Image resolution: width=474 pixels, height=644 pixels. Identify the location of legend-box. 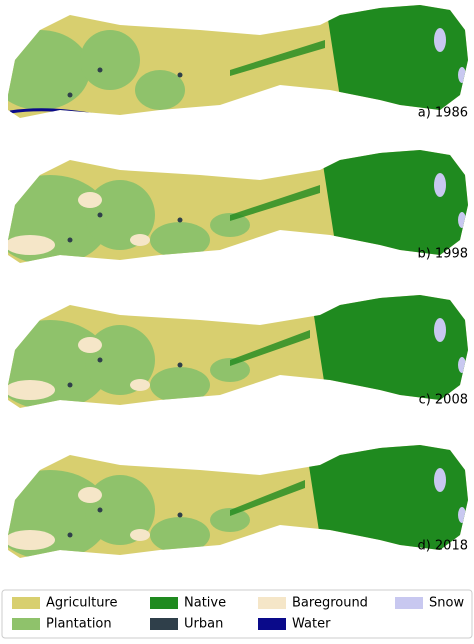
(237, 614).